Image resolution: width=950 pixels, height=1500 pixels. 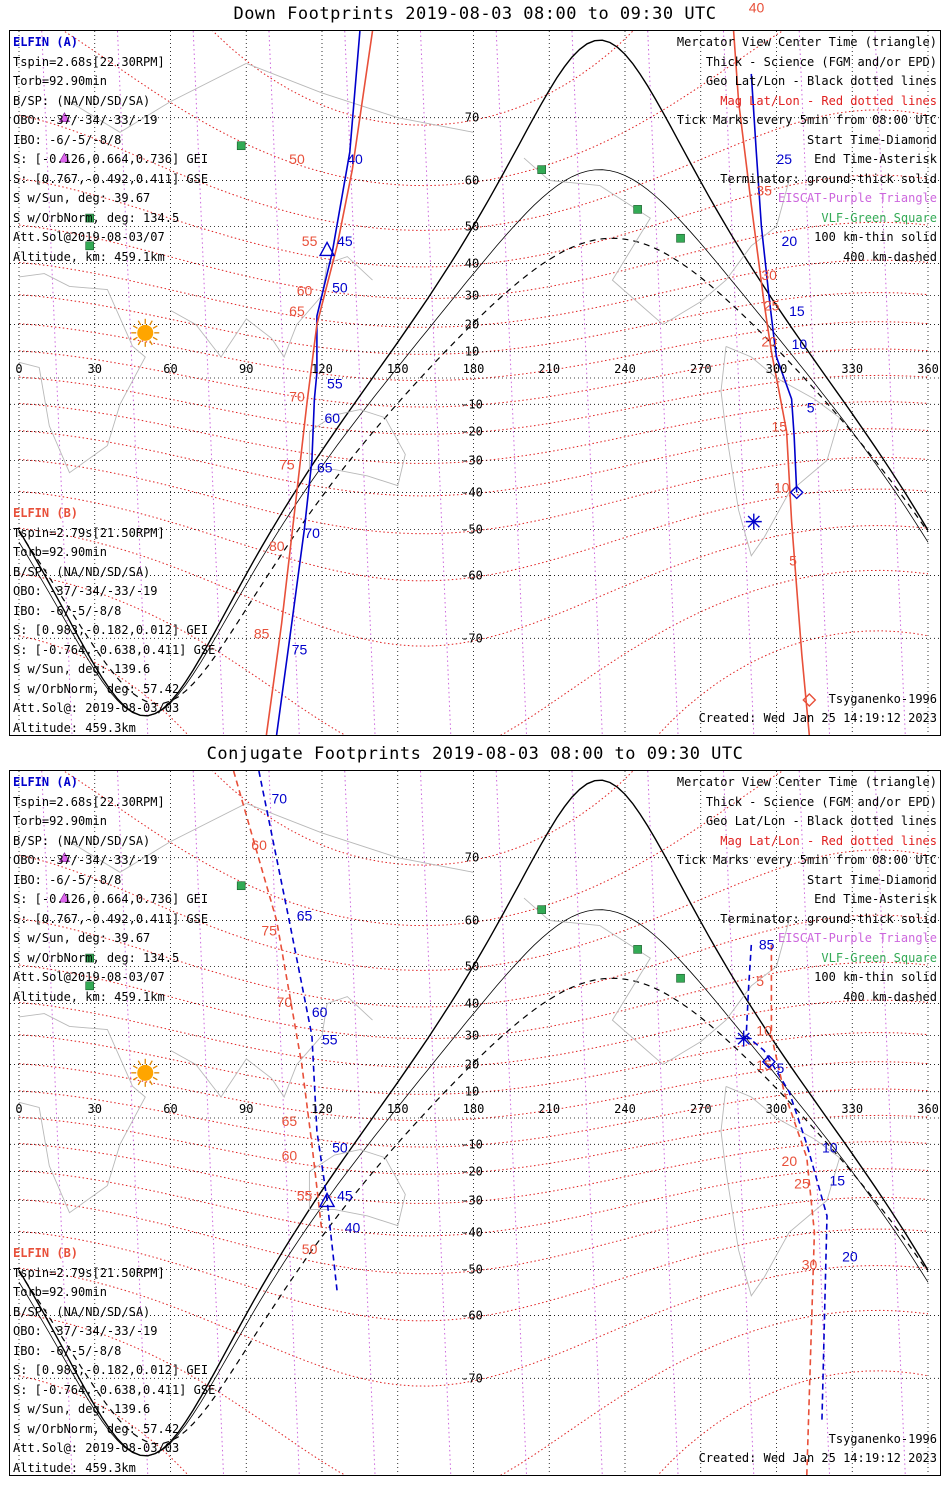 I want to click on info-line: S: [0.767,-0.492,0.411] GSE, so click(x=111, y=178).